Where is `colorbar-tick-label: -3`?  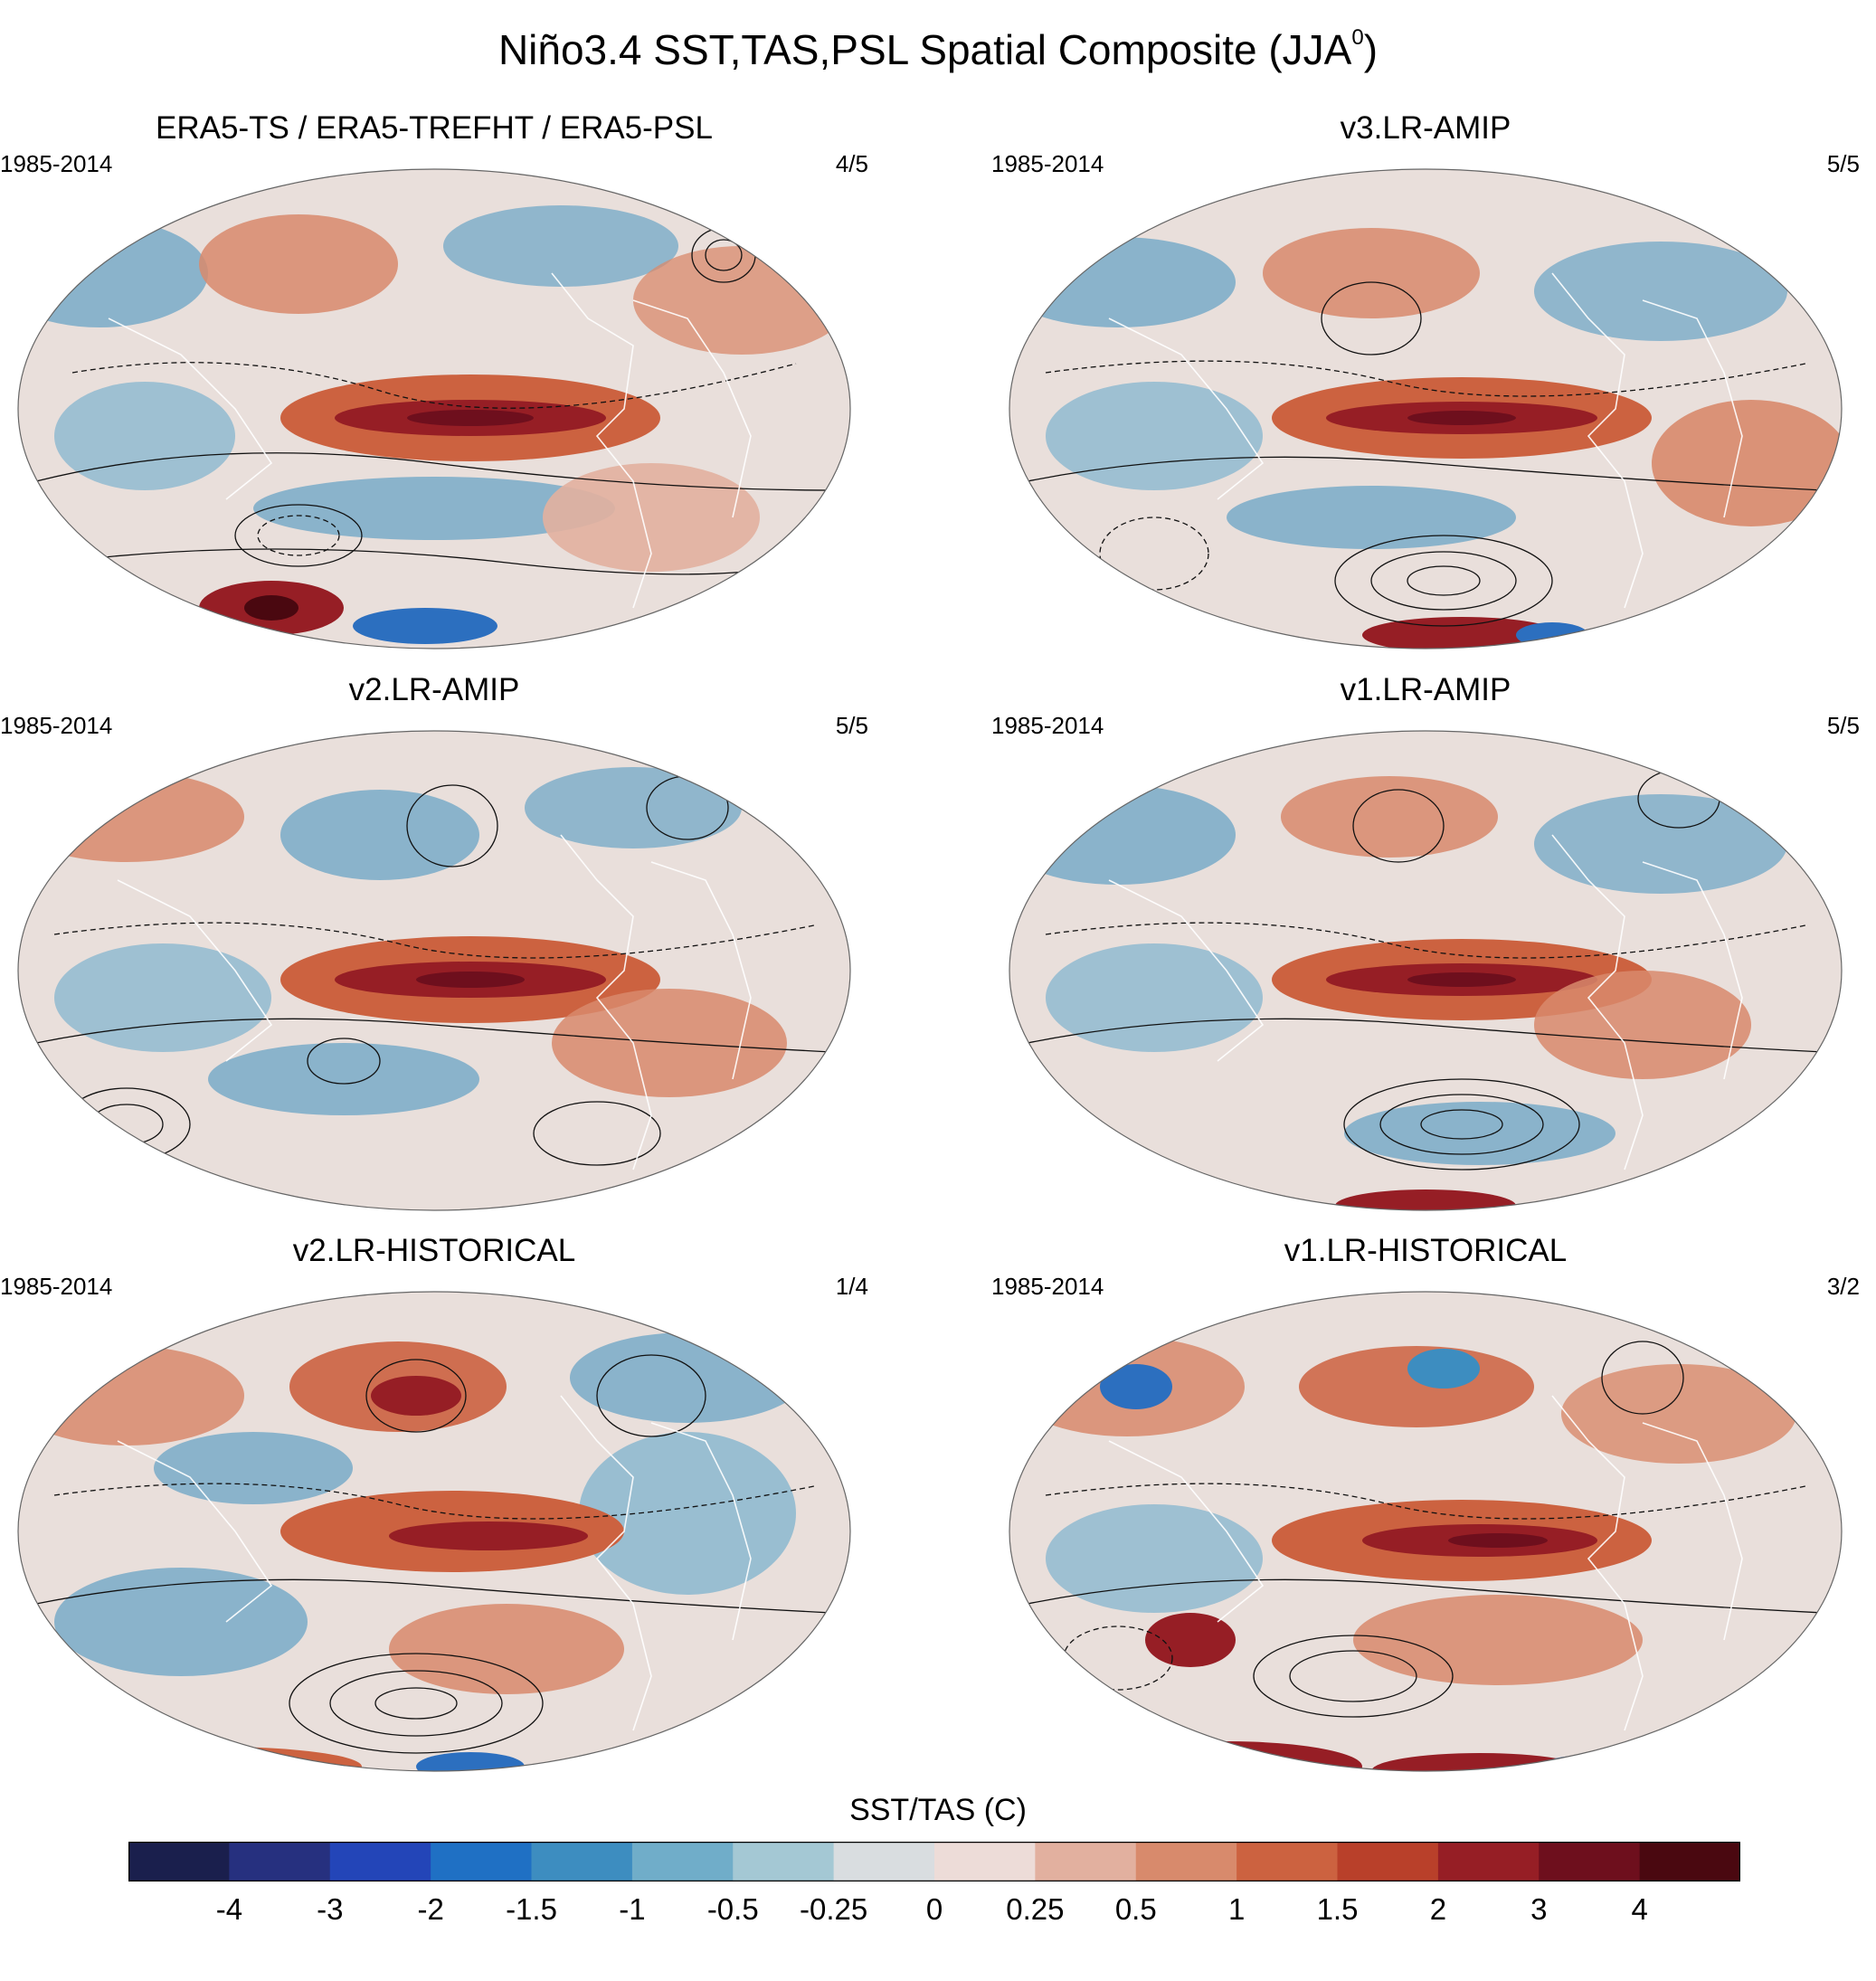
colorbar-tick-label: -3 is located at coordinates (330, 1909).